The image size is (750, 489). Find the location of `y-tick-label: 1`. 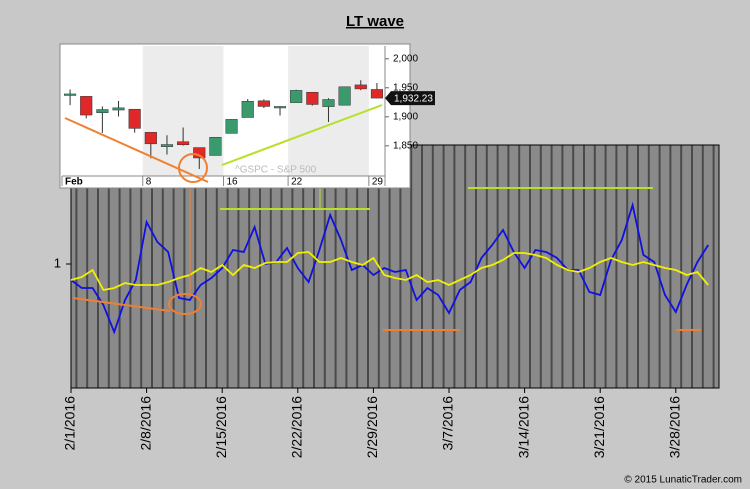

y-tick-label: 1 is located at coordinates (57, 262).